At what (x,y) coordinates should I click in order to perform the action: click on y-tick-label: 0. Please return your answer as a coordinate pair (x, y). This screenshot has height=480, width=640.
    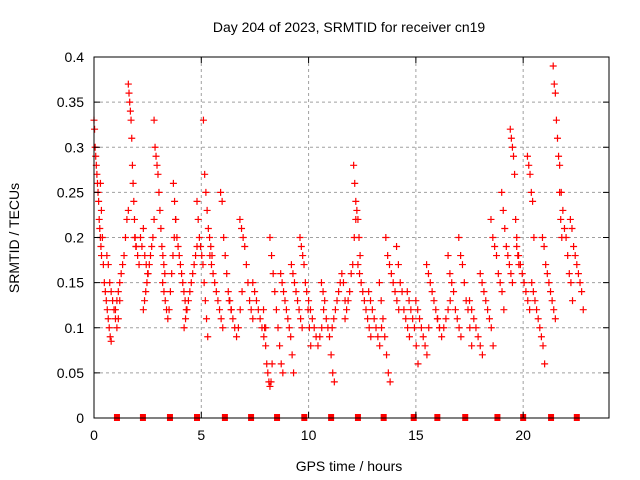
    Looking at the image, I should click on (80, 418).